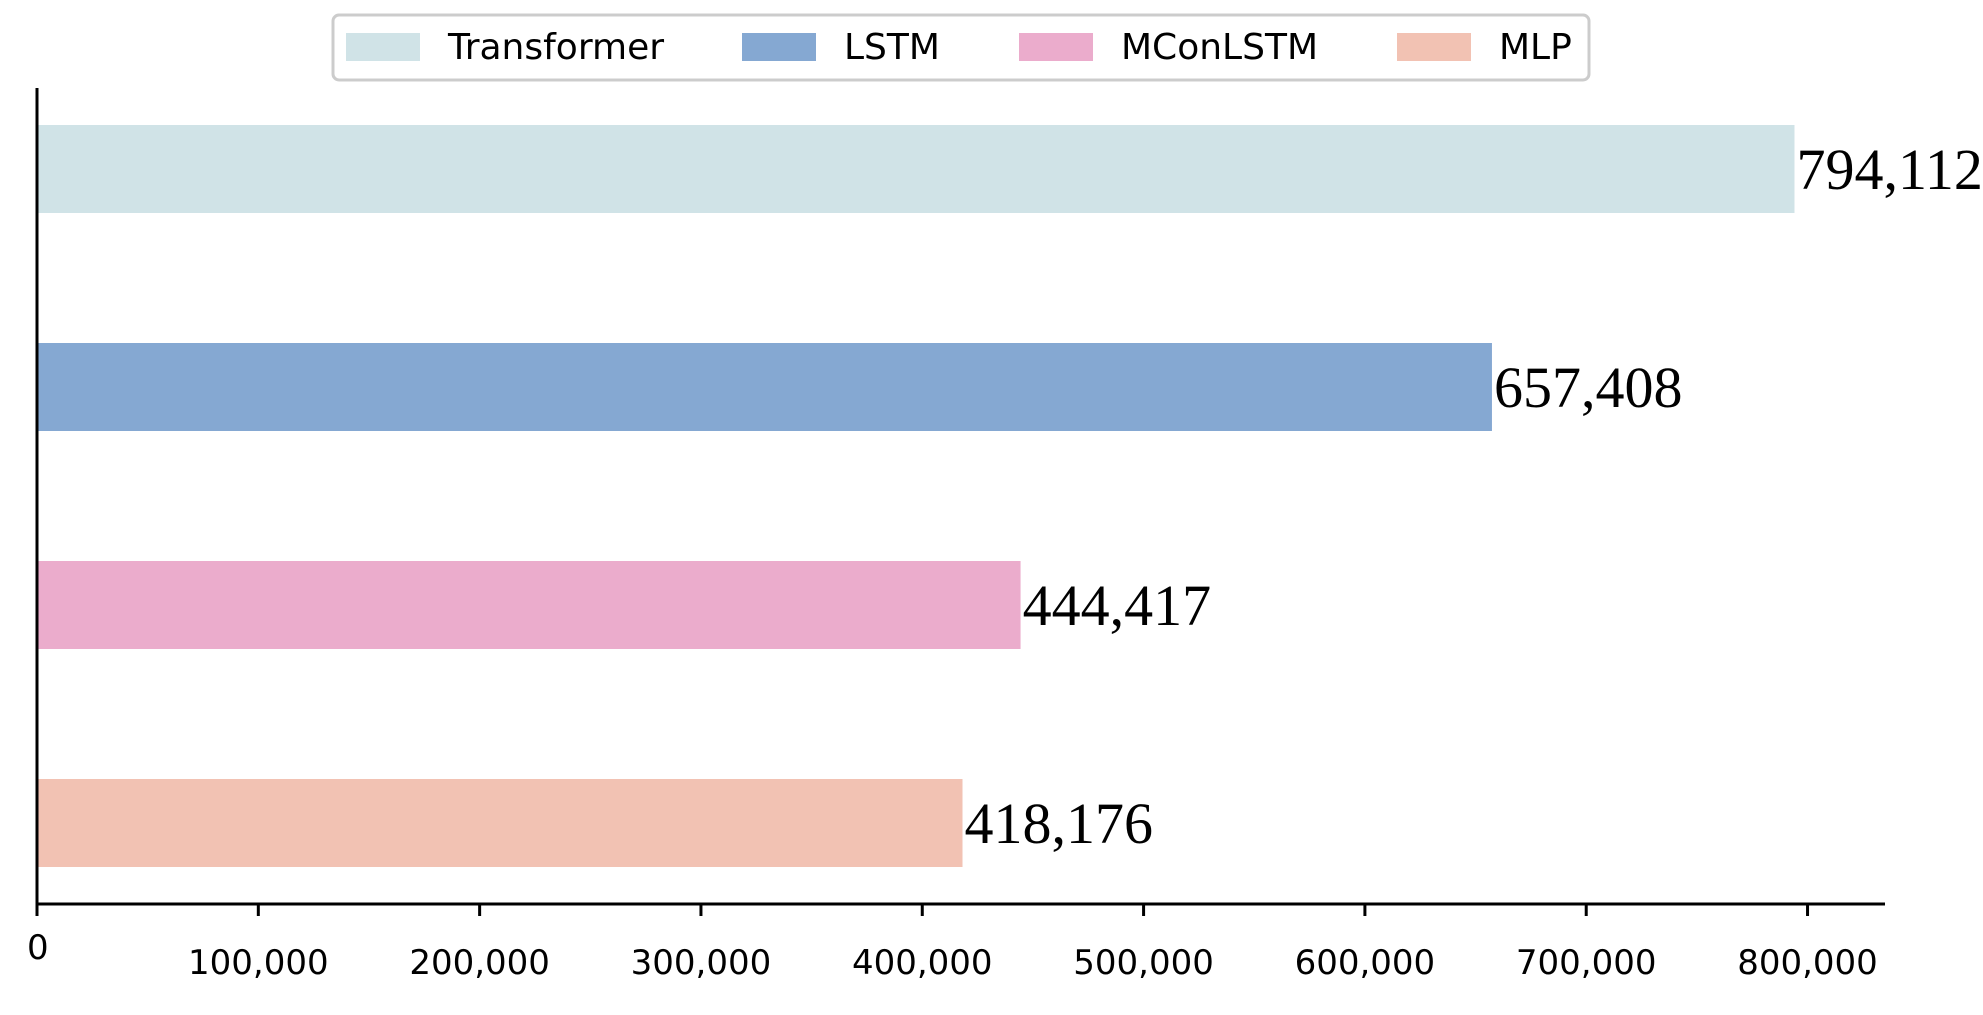 This screenshot has height=1015, width=1983. Describe the element at coordinates (779, 47) in the screenshot. I see `legend-swatch-lstm` at that location.